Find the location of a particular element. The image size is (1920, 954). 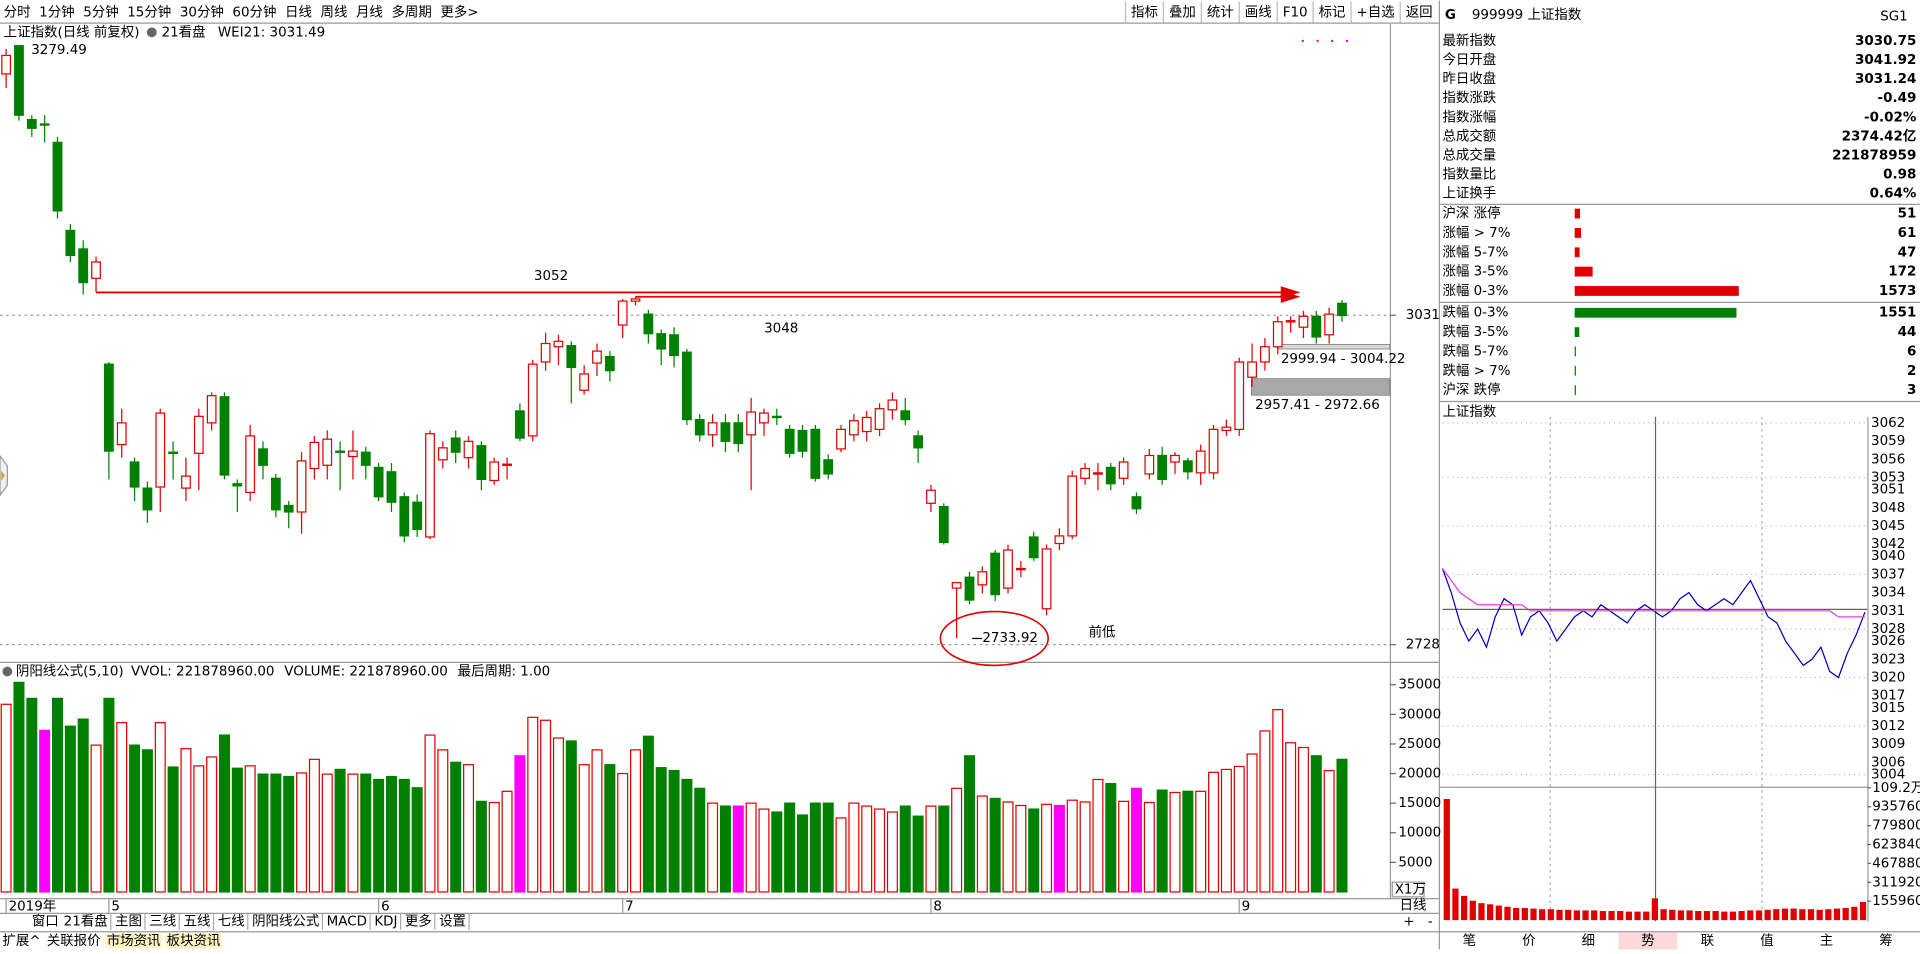

breadth-label: 沪深 涨停 is located at coordinates (1471, 213).